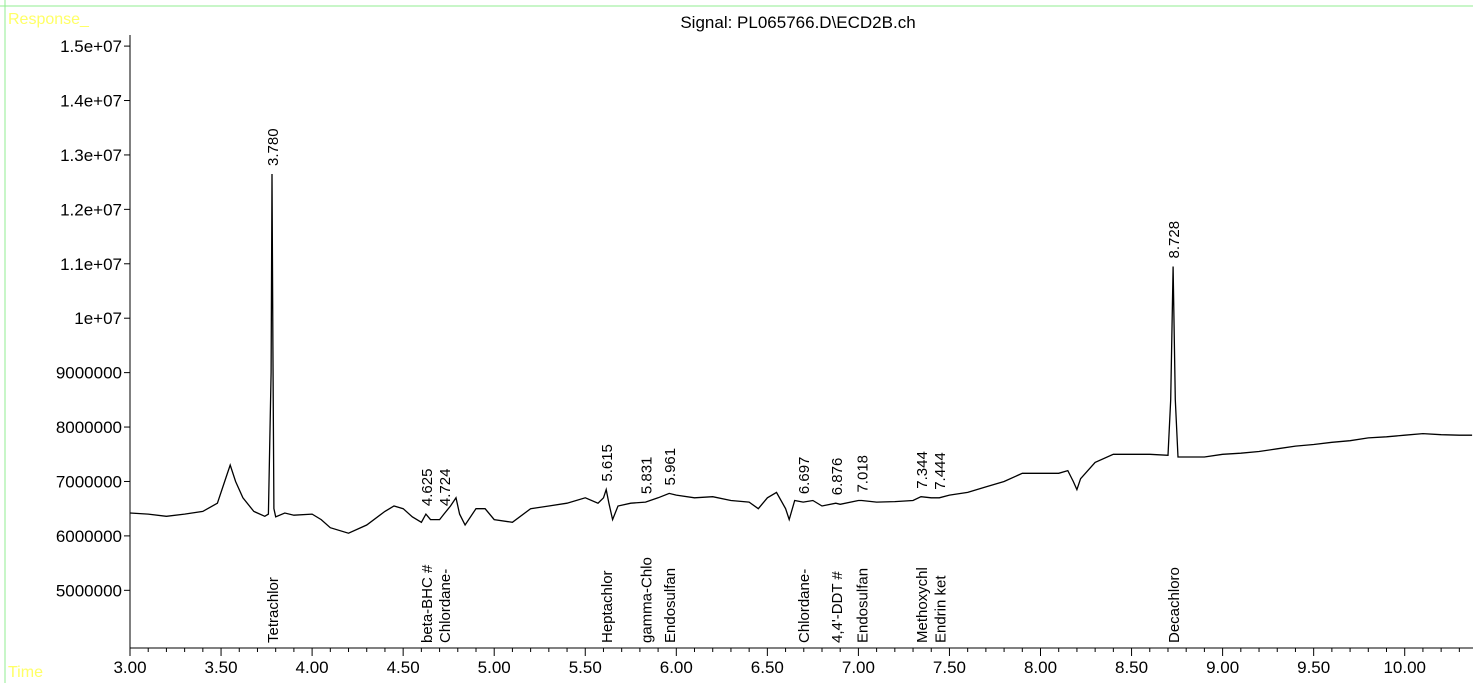  What do you see at coordinates (585, 667) in the screenshot?
I see `x-tick-label: 5.50` at bounding box center [585, 667].